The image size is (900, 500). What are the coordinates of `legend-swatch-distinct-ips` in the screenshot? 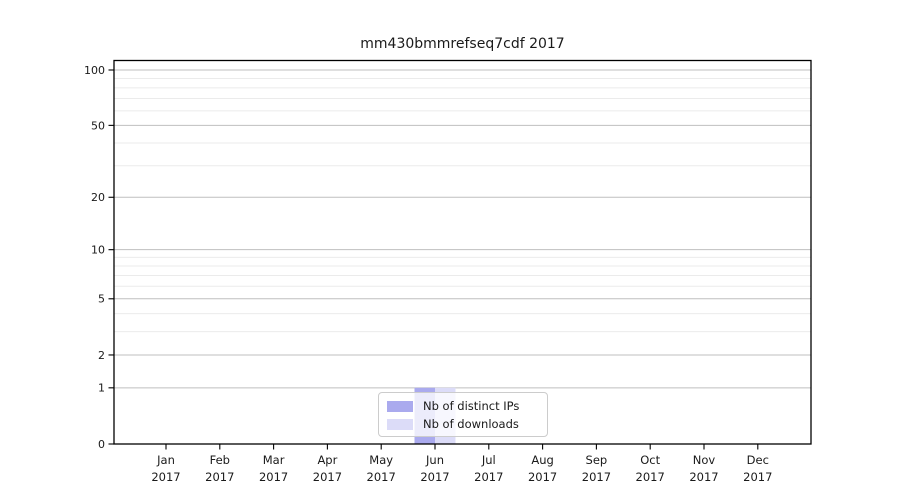 It's located at (400, 406).